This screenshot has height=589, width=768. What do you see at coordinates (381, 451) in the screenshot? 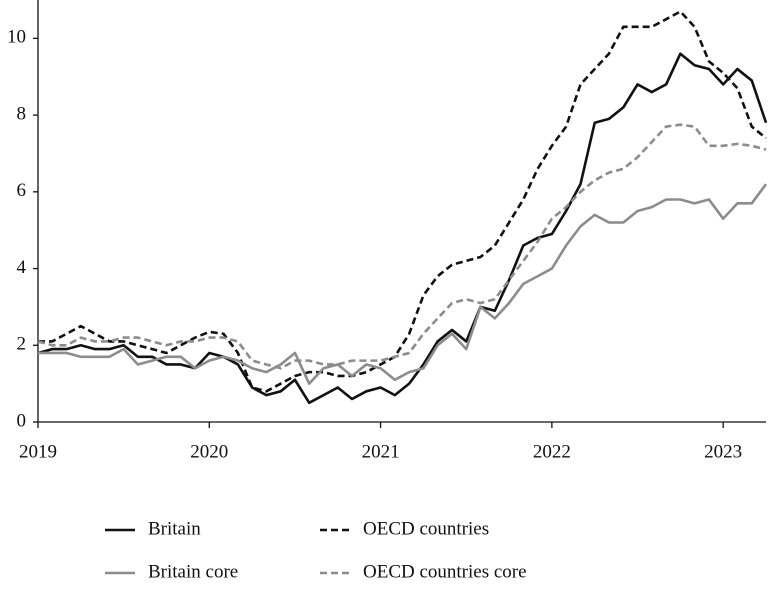
I see `x-tick-label: 2021` at bounding box center [381, 451].